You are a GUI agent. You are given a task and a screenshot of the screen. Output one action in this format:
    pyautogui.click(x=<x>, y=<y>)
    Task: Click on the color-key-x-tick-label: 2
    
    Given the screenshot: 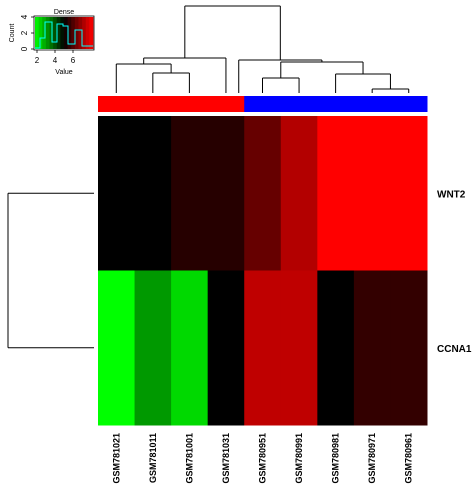 What is the action you would take?
    pyautogui.click(x=37, y=60)
    